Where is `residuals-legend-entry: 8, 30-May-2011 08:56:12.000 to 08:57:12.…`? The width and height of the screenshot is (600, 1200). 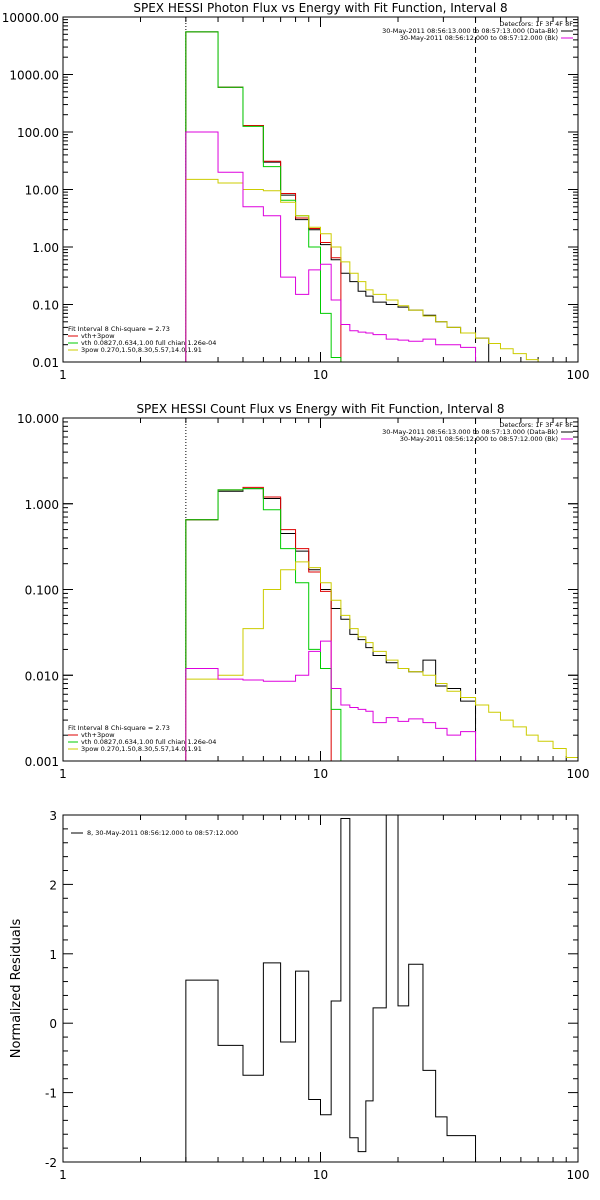
residuals-legend-entry: 8, 30-May-2011 08:56:12.000 to 08:57:12.… is located at coordinates (162, 833).